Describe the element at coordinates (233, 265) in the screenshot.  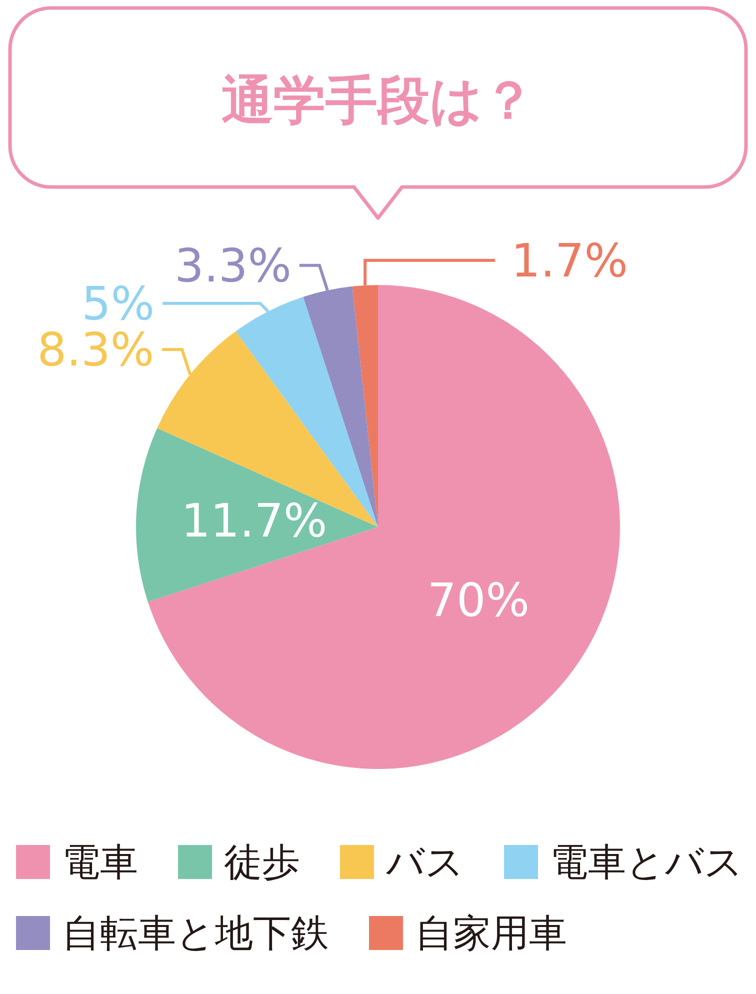
I see `data-label: 3.3%` at that location.